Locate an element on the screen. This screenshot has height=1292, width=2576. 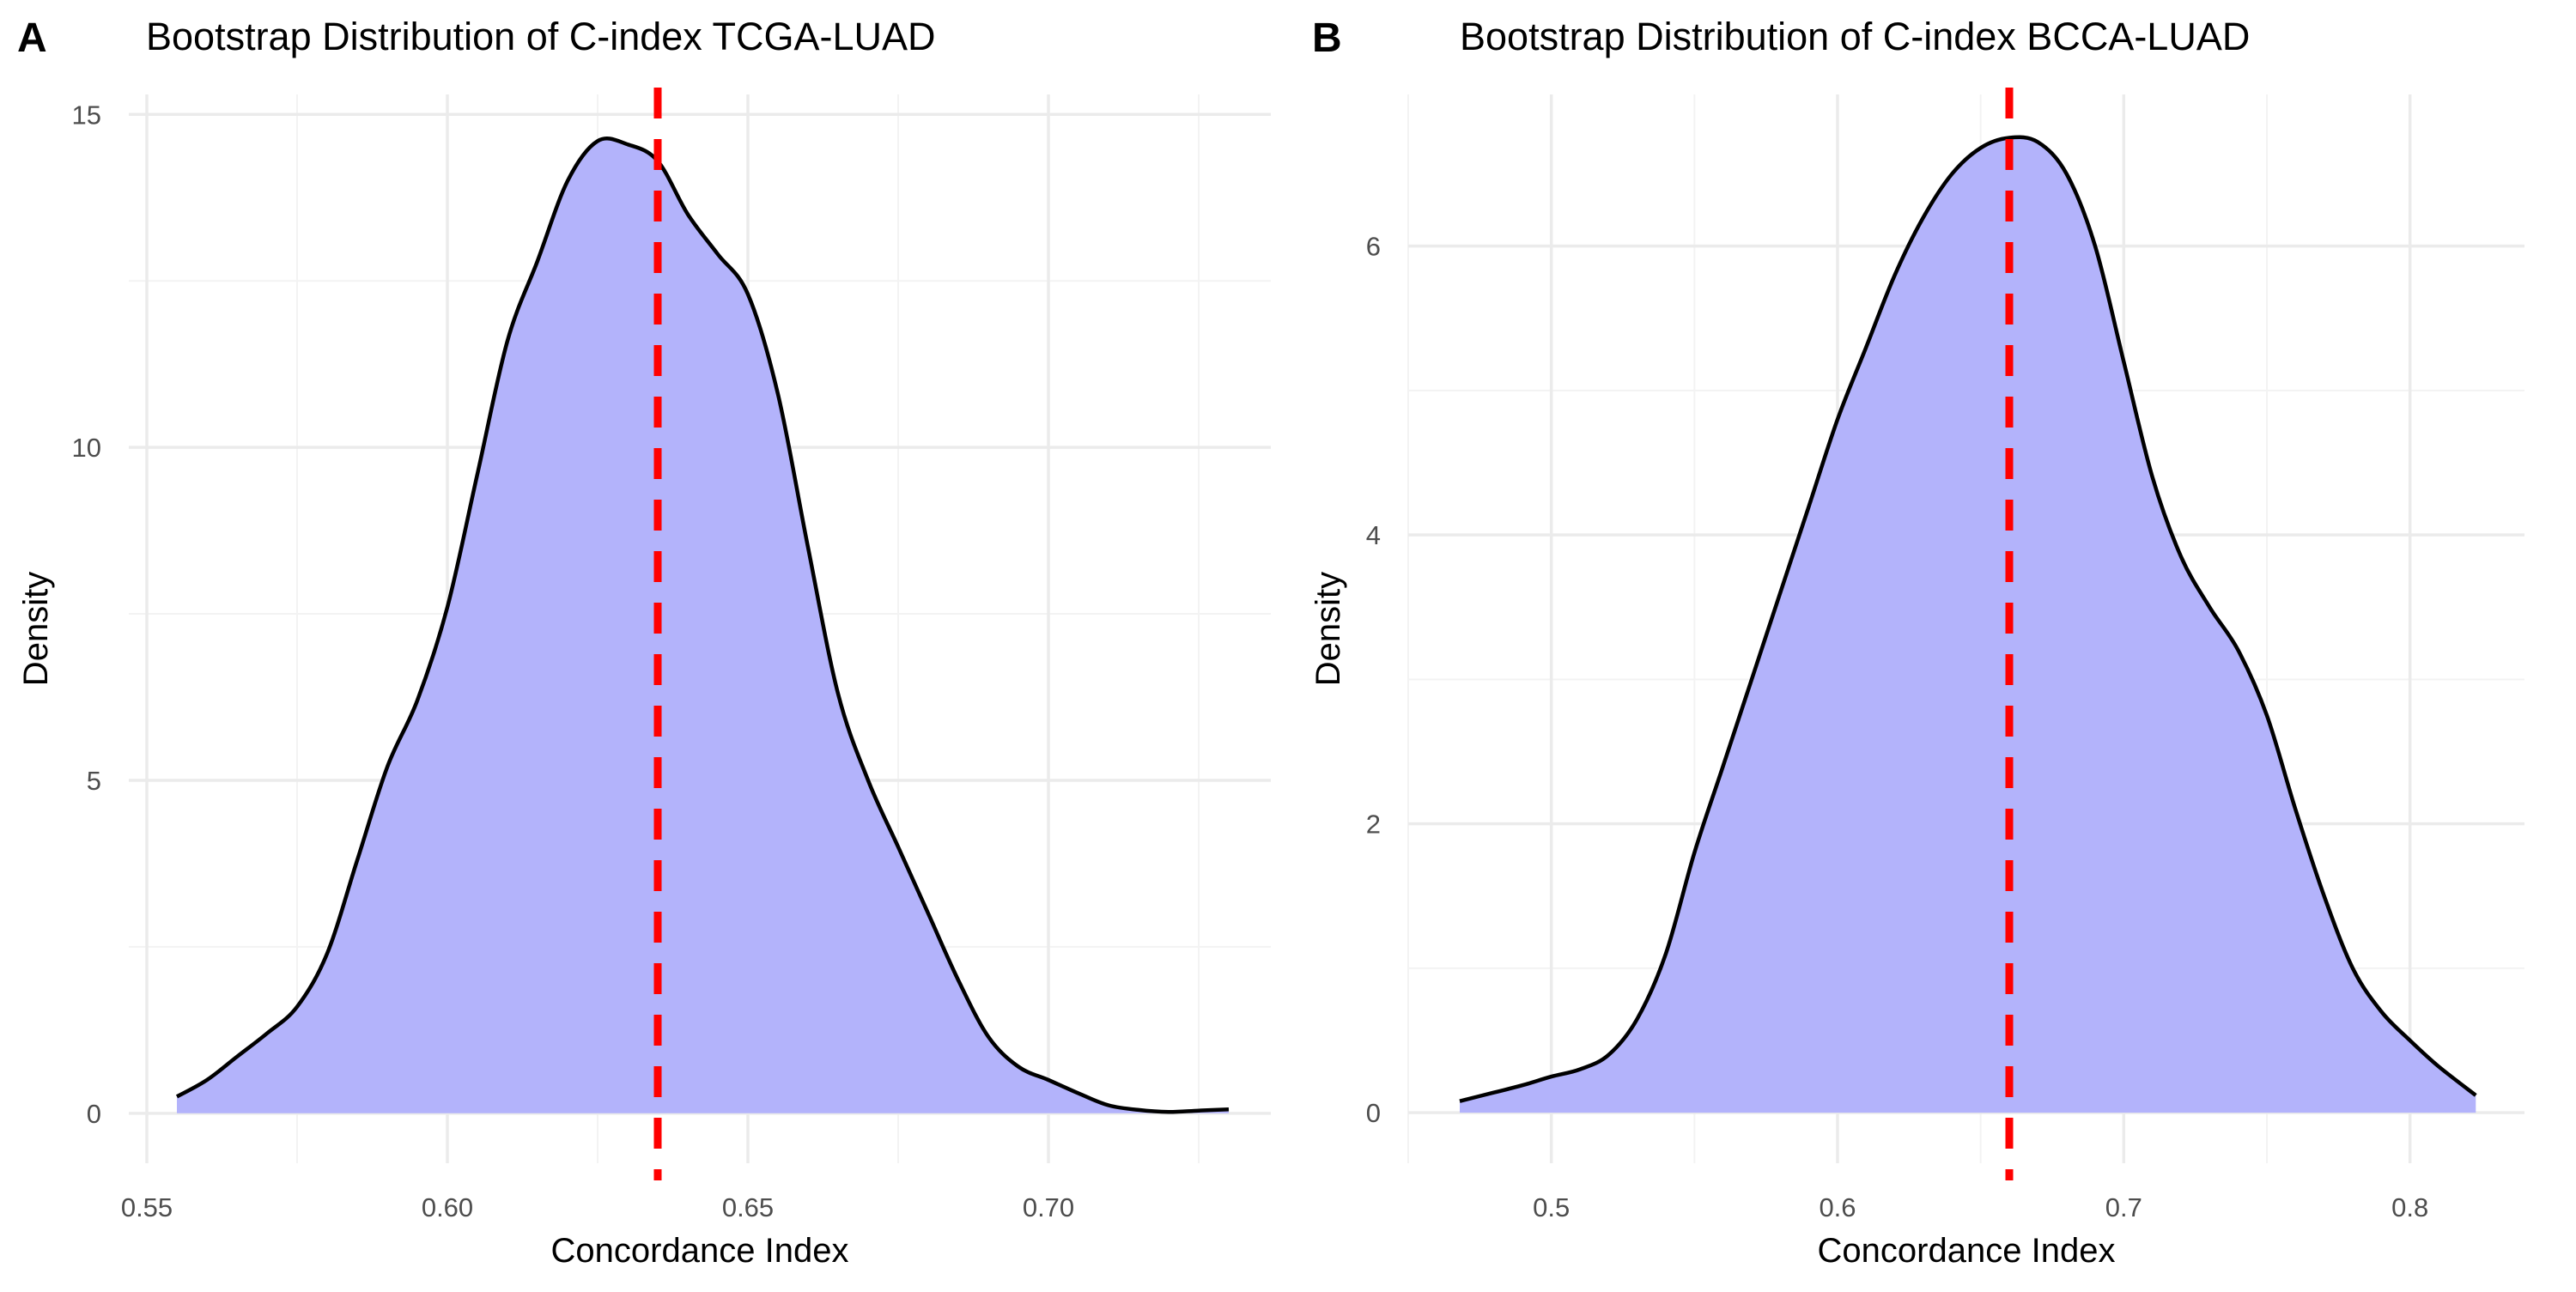
x-tick-label: 0.6 is located at coordinates (1837, 1207).